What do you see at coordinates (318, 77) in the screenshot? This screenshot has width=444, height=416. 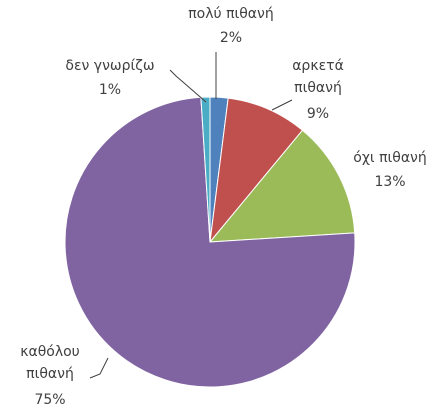 I see `slice-label: αρκετά πιθανή` at bounding box center [318, 77].